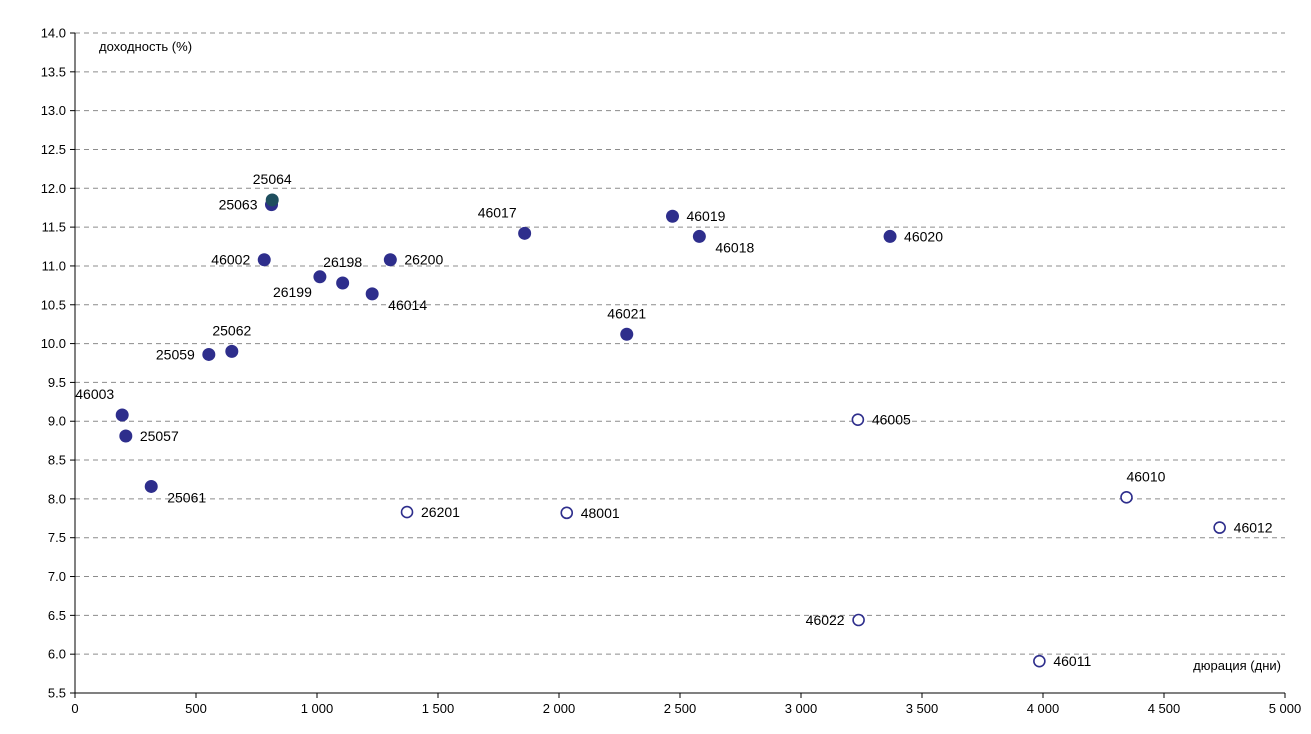 Image resolution: width=1311 pixels, height=734 pixels. What do you see at coordinates (53, 188) in the screenshot?
I see `y-tick-label: 12.0` at bounding box center [53, 188].